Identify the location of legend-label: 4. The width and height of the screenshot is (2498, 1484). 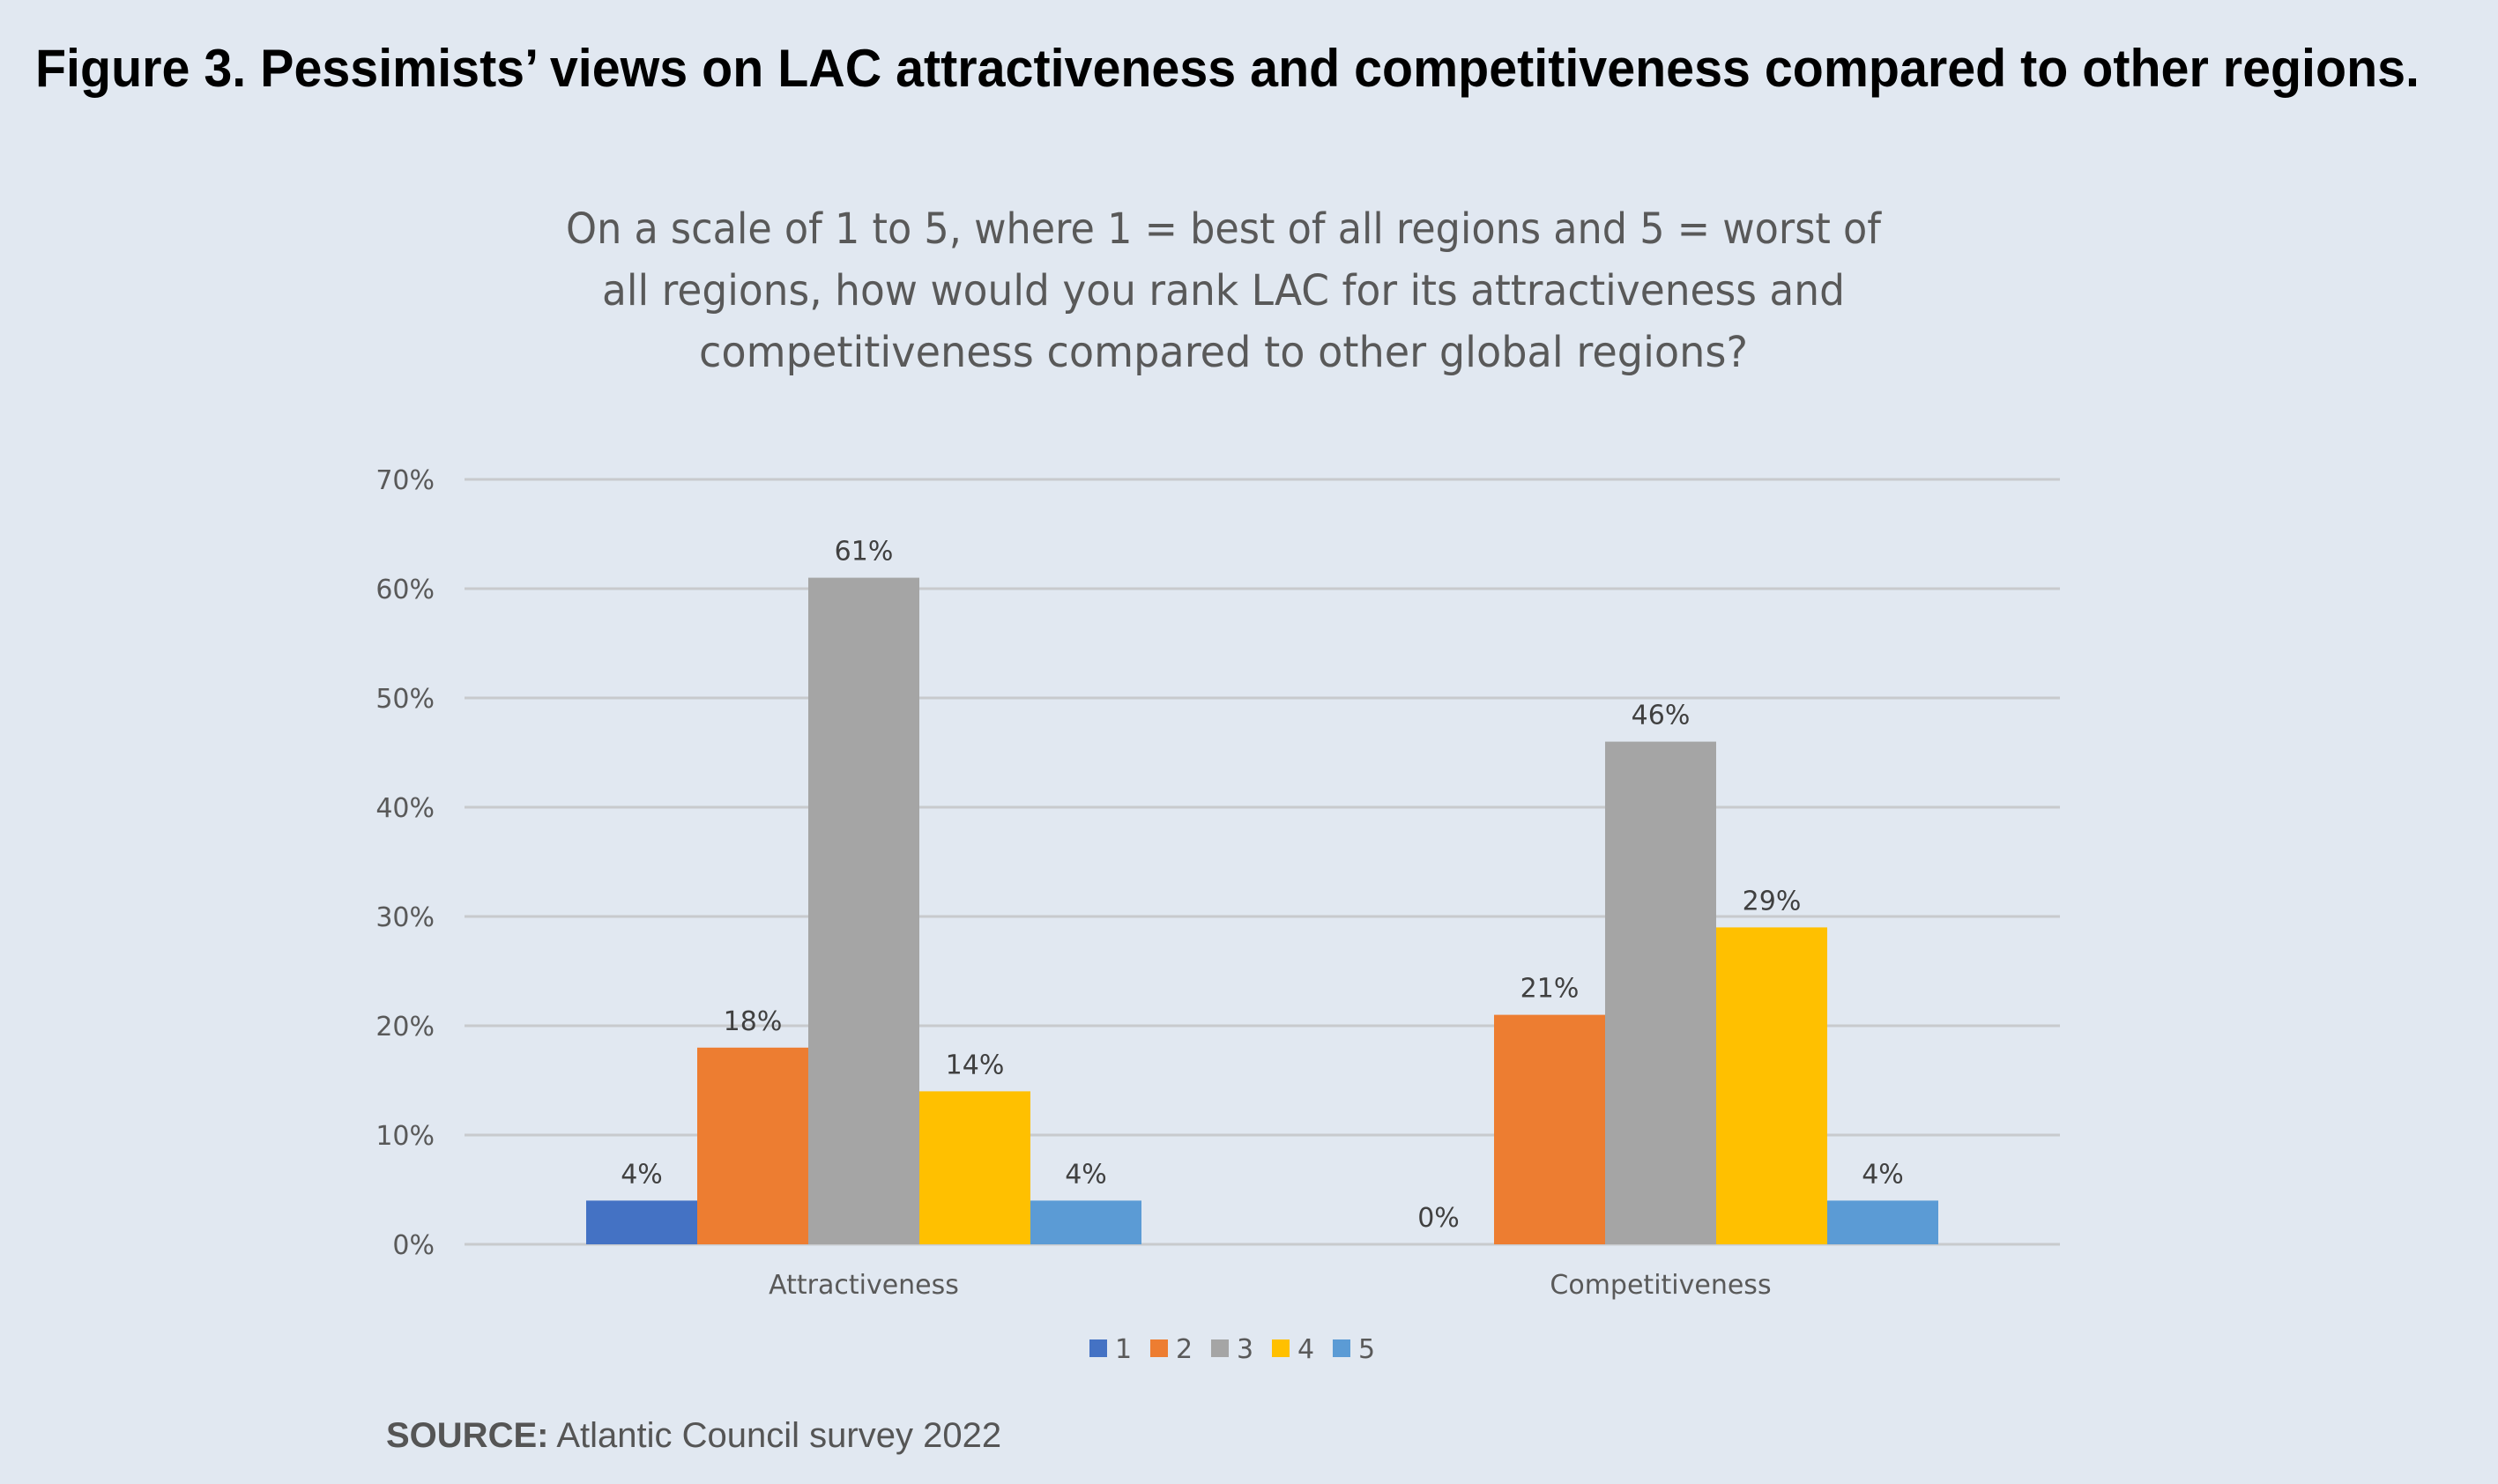
(1305, 1349).